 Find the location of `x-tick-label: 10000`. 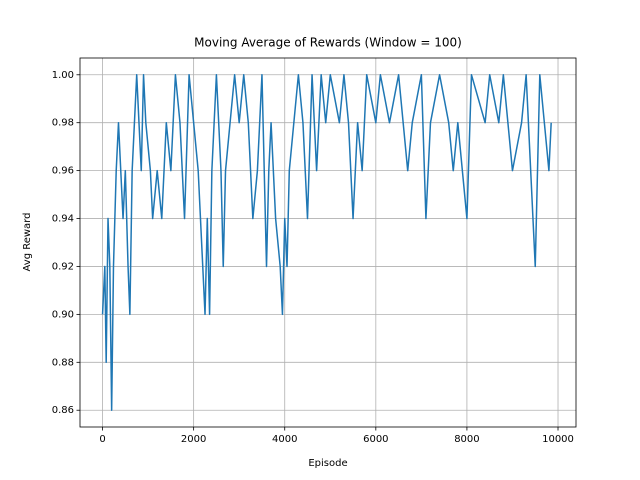

x-tick-label: 10000 is located at coordinates (558, 439).